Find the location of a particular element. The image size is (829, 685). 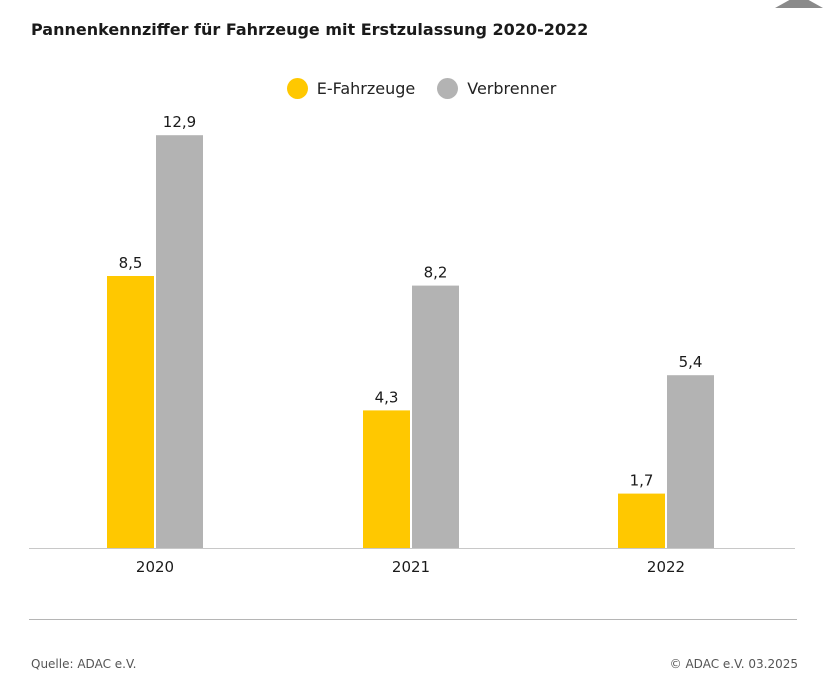

legend-label-verbrenner: Verbrenner is located at coordinates (512, 88).